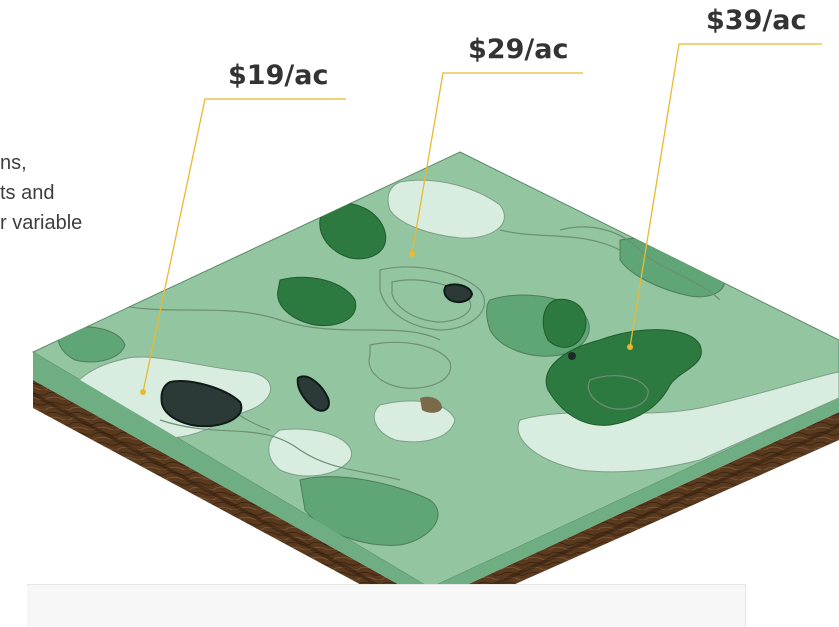 Image resolution: width=839 pixels, height=627 pixels. I want to click on rock-patches, so click(368, 355).